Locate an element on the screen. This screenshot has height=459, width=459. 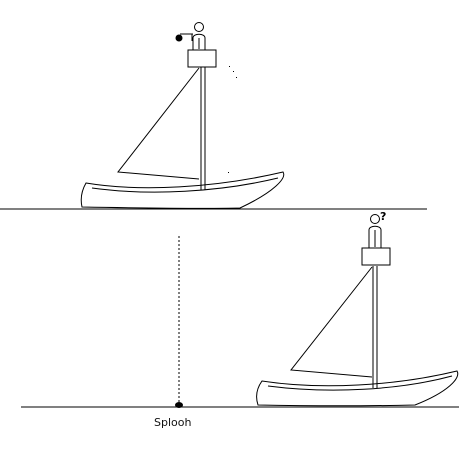
upper-sail is located at coordinates (158, 123).